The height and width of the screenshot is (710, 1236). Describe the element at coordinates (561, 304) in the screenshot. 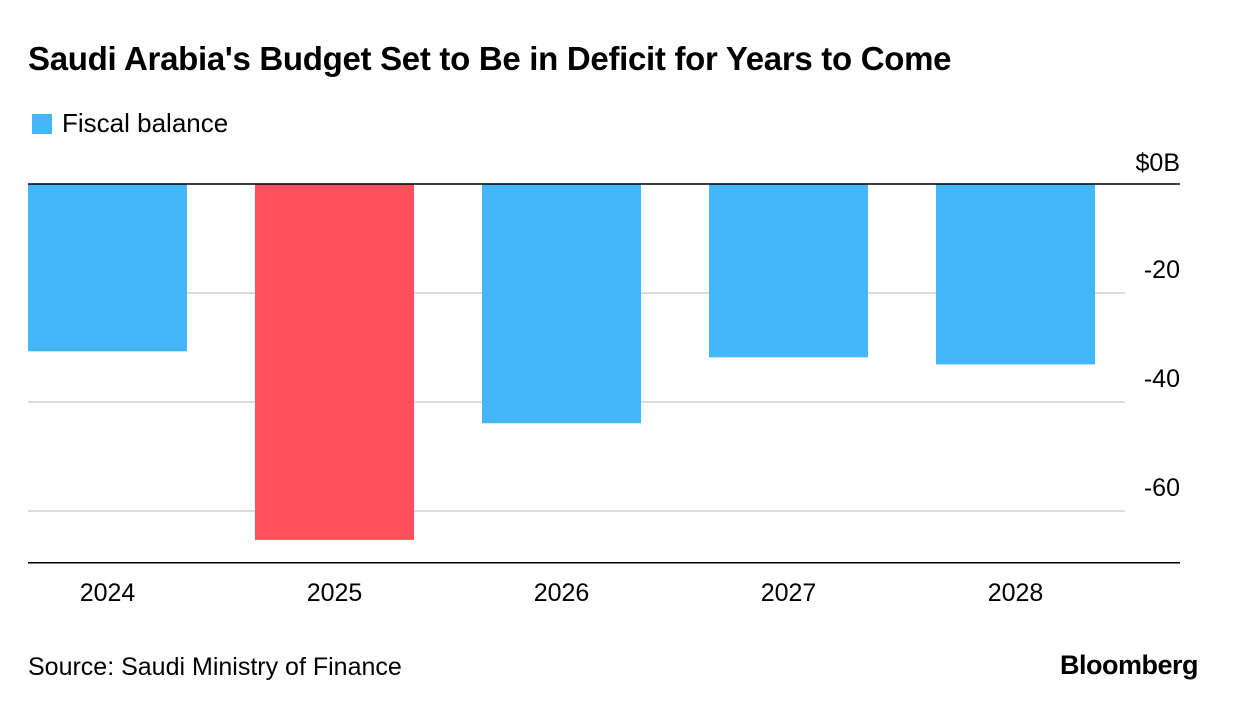

I see `bar-2026` at that location.